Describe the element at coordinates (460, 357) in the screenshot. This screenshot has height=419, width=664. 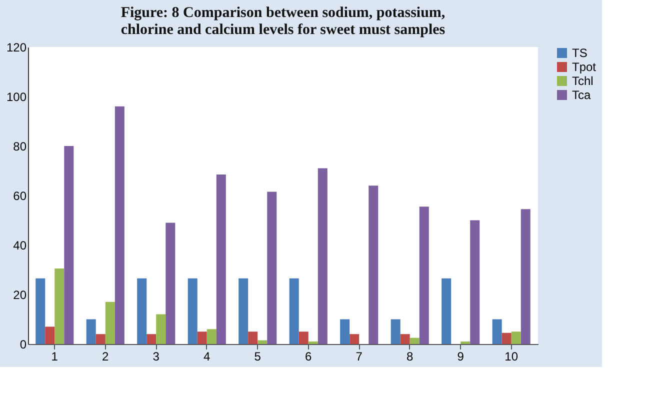
I see `x-tick-label: 9` at that location.